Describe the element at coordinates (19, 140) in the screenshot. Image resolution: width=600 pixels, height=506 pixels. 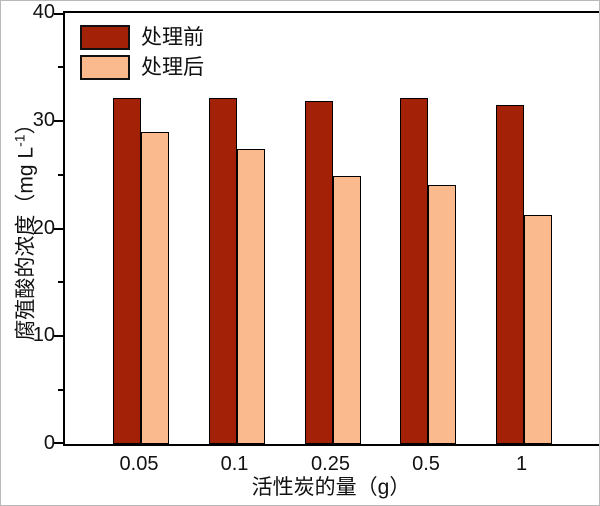
I see `y-axis-title-superscript: -1` at that location.